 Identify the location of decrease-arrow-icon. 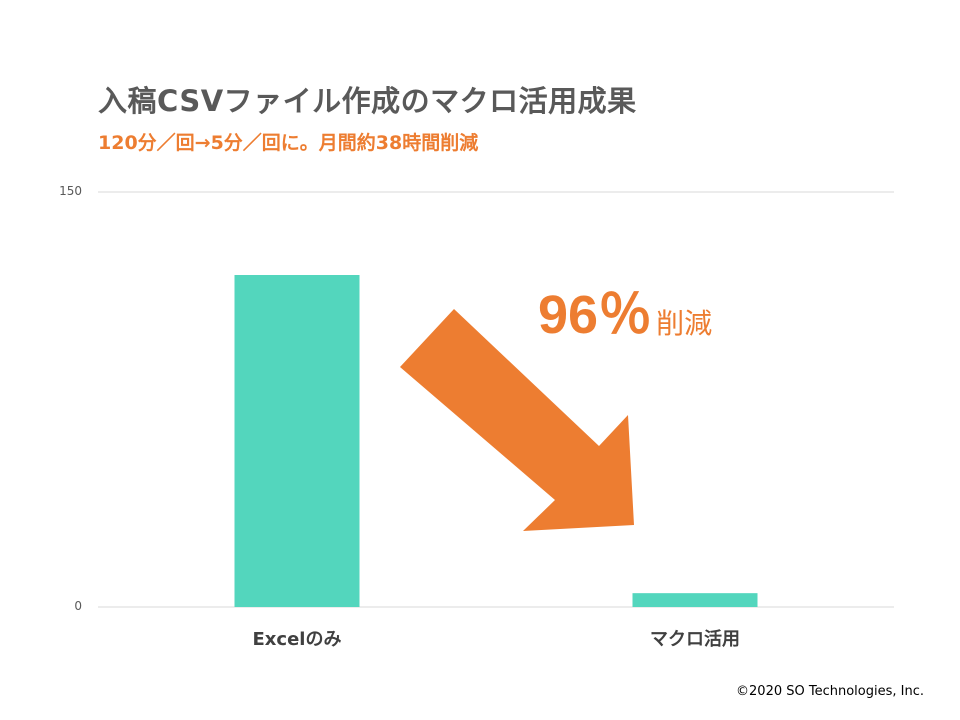
(517, 420).